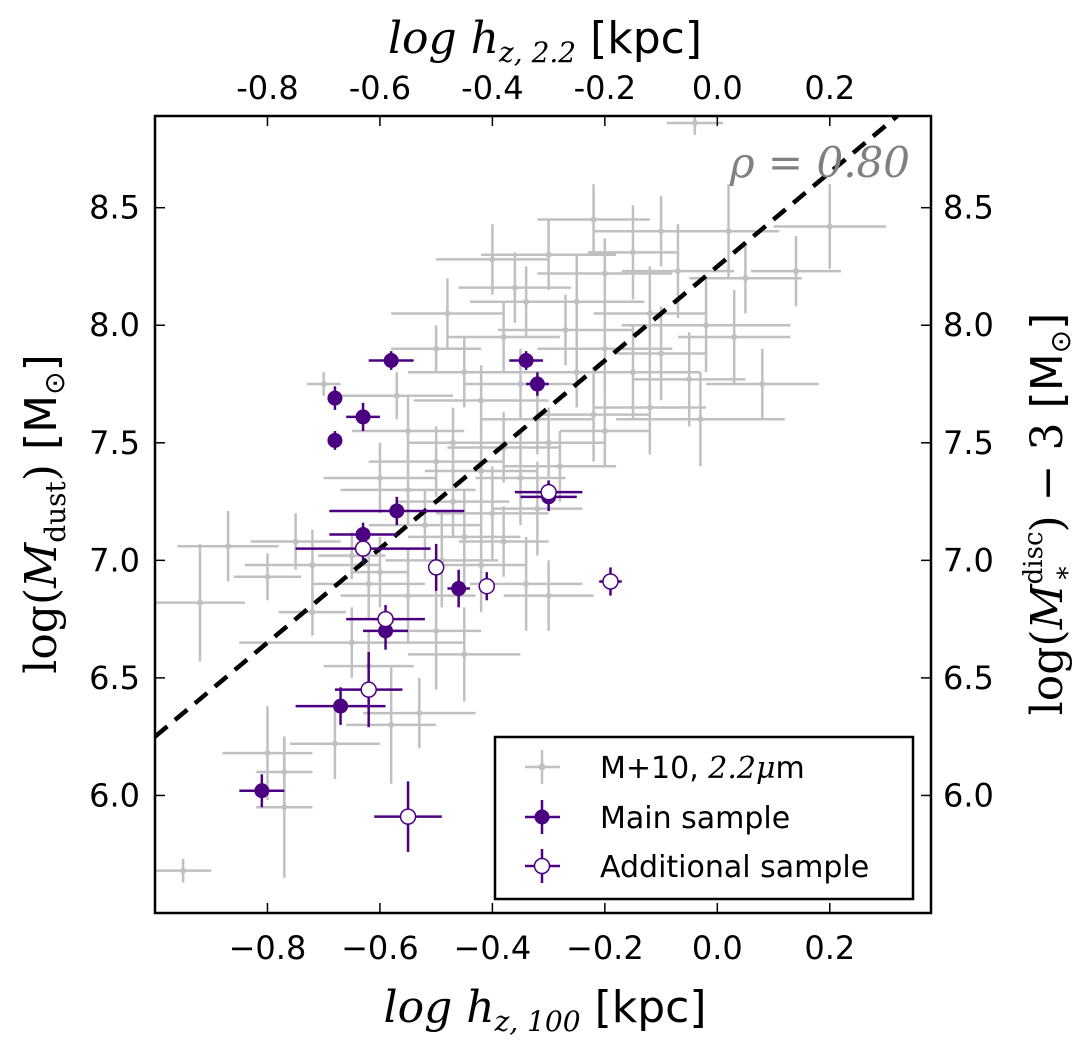  Describe the element at coordinates (1047, 606) in the screenshot. I see `y2-axis-title-var: M` at that location.